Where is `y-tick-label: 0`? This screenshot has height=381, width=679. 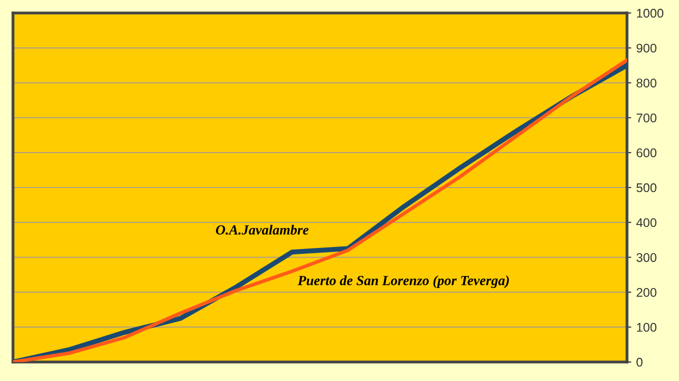
y-tick-label: 0 is located at coordinates (639, 362).